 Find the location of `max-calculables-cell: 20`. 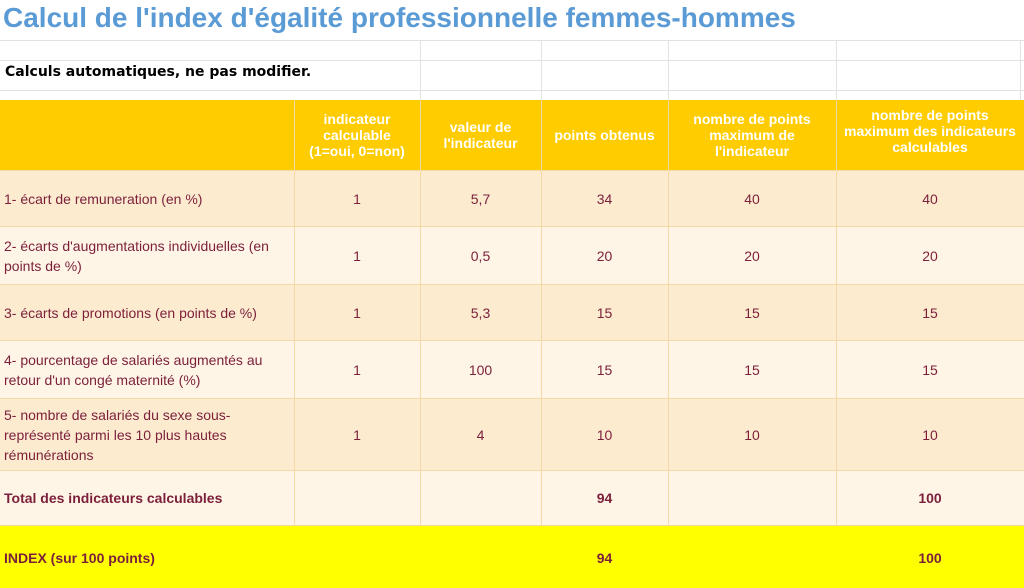

max-calculables-cell: 20 is located at coordinates (930, 255).